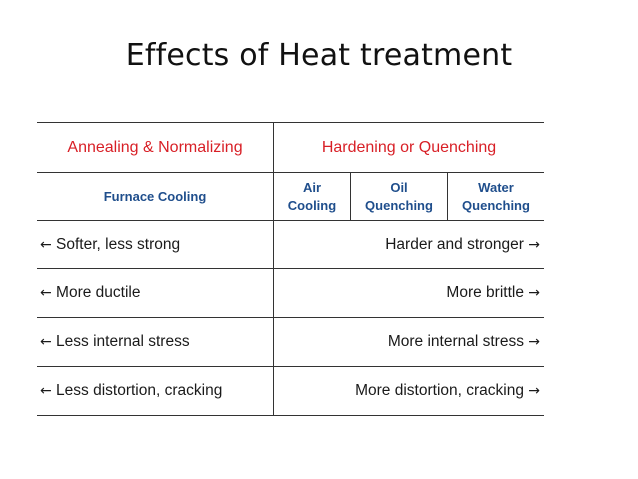  I want to click on row-2-left: ← More ductile, so click(155, 293).